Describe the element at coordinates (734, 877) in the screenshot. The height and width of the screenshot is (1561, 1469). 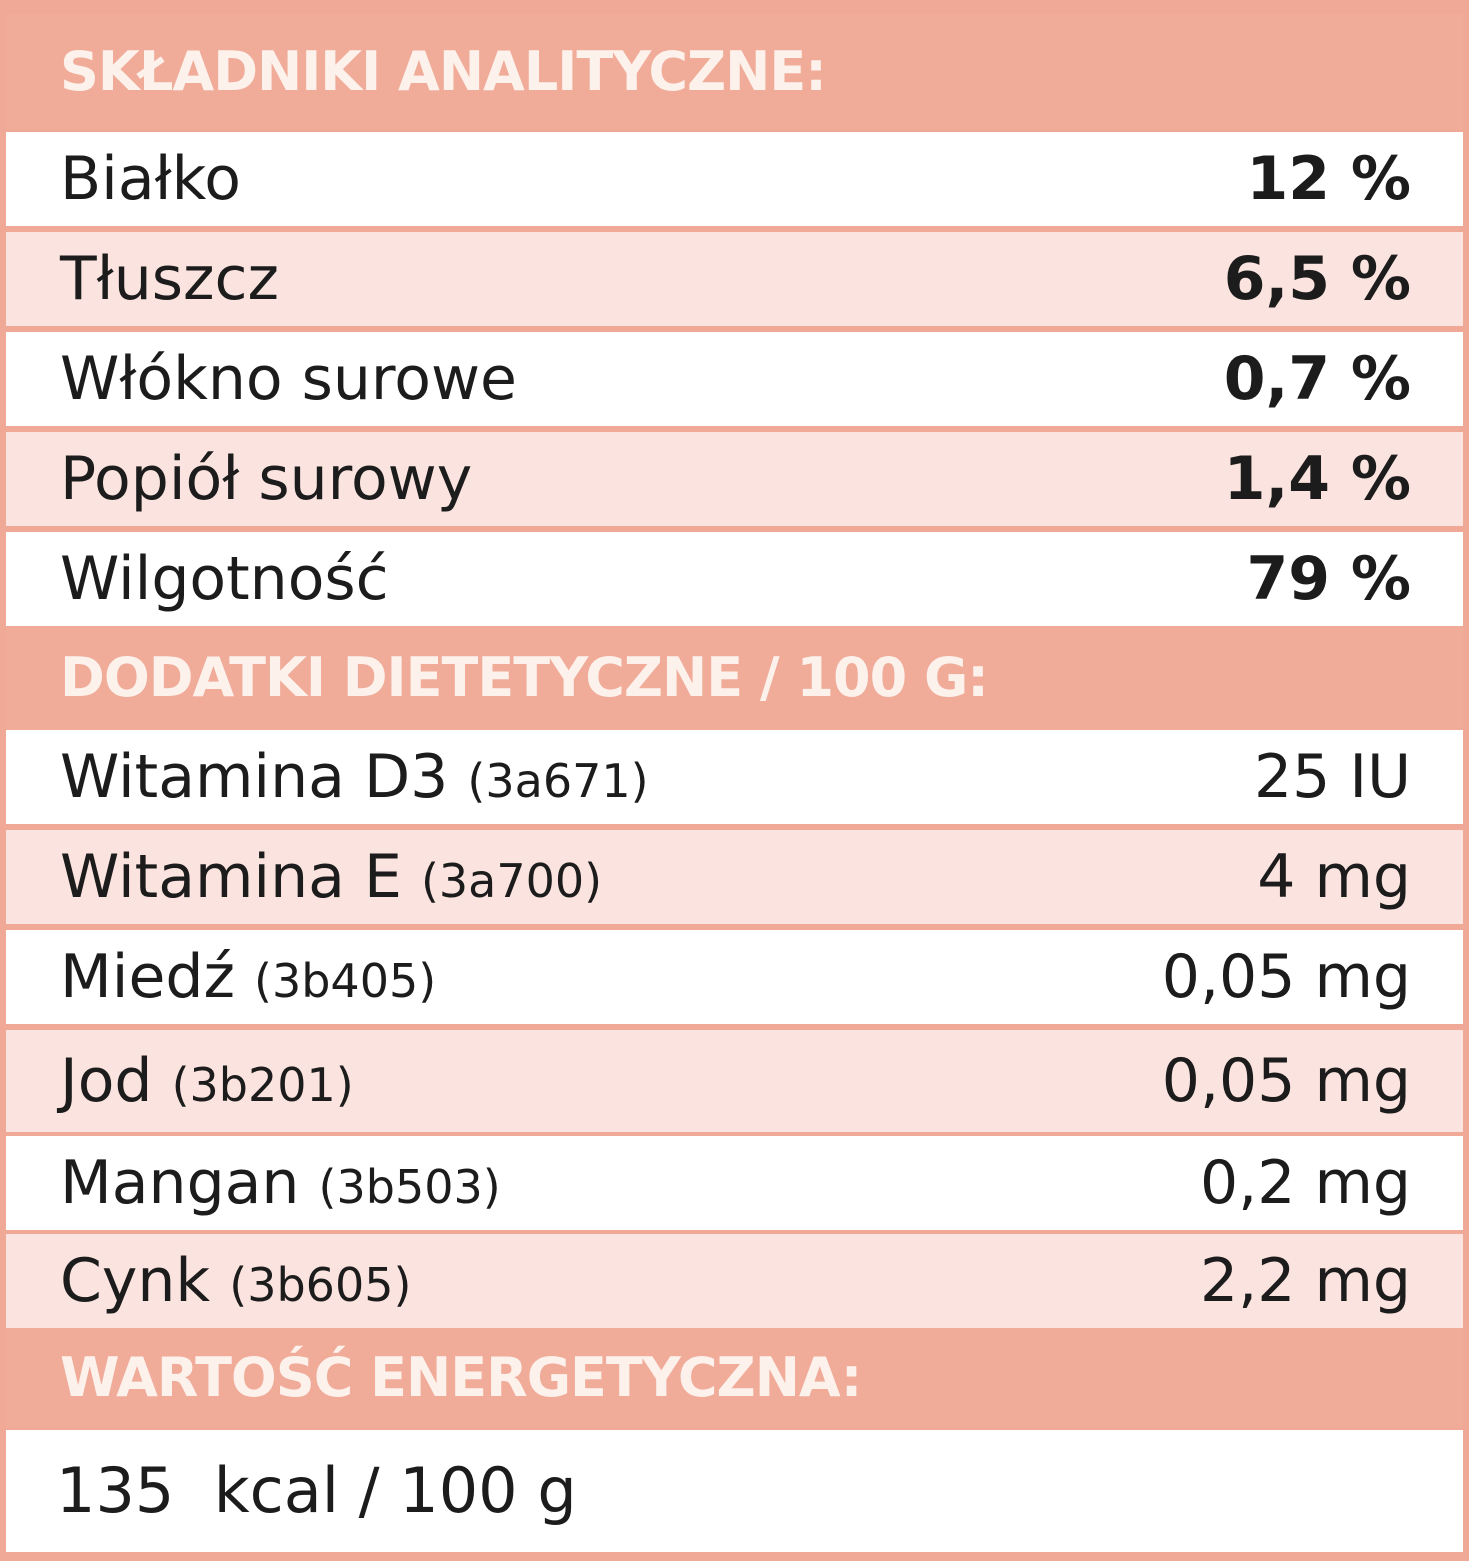
I see `table-row: Witamina E (3a700) 4 mg` at that location.